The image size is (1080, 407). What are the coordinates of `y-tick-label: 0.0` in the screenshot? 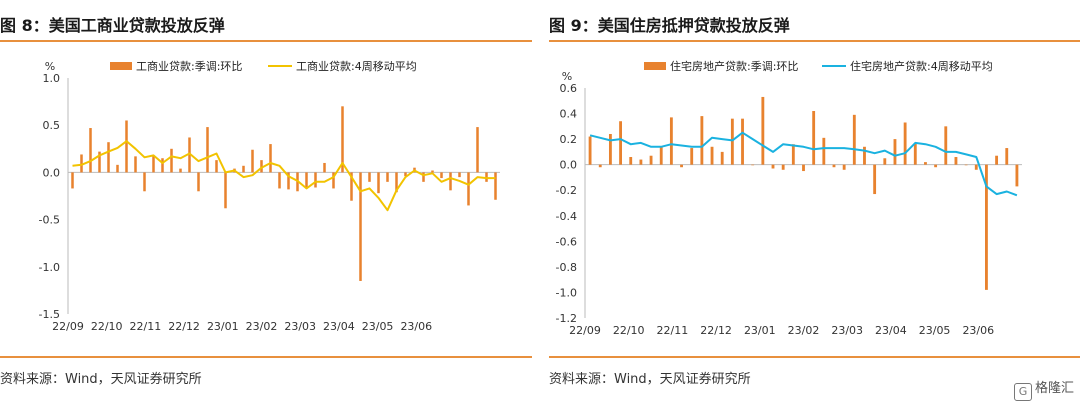 It's located at (569, 165).